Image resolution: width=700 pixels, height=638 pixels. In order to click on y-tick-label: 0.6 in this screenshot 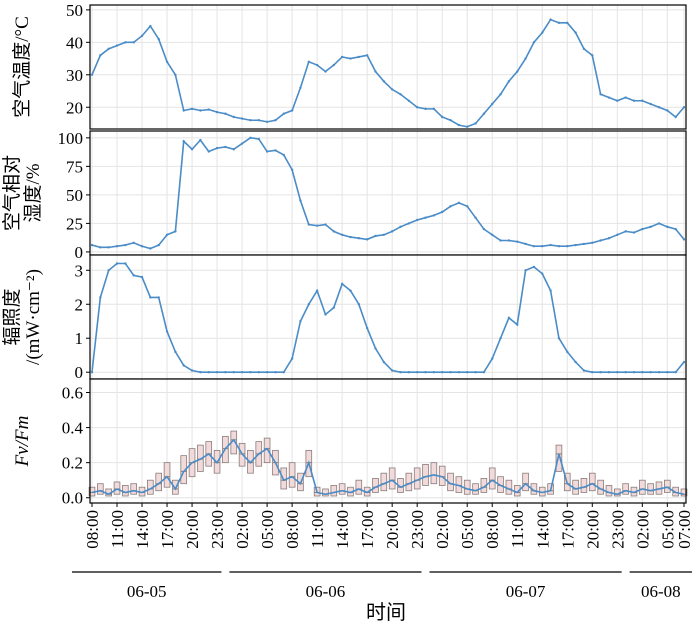, I will do `click(72, 393)`.